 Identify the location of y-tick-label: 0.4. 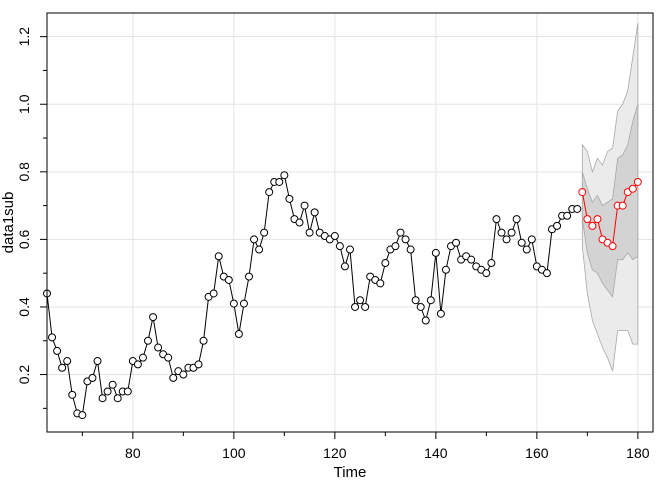
(24, 307).